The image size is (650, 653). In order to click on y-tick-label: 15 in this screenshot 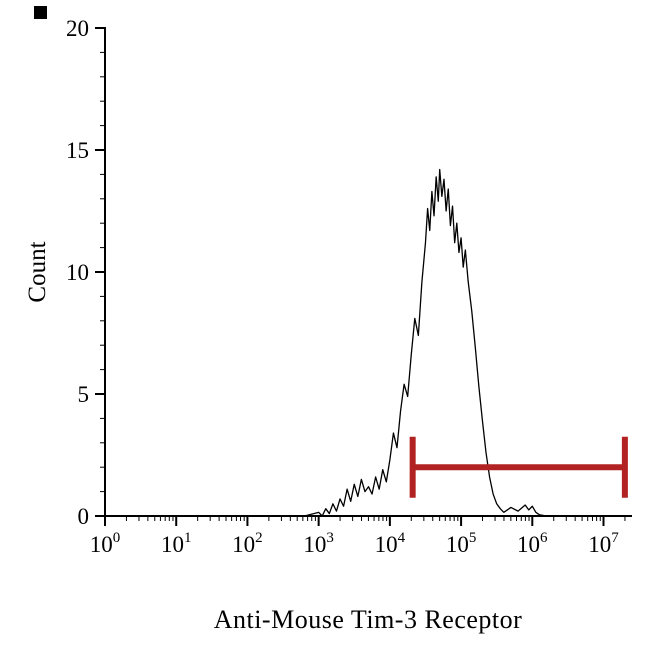, I will do `click(77, 150)`.